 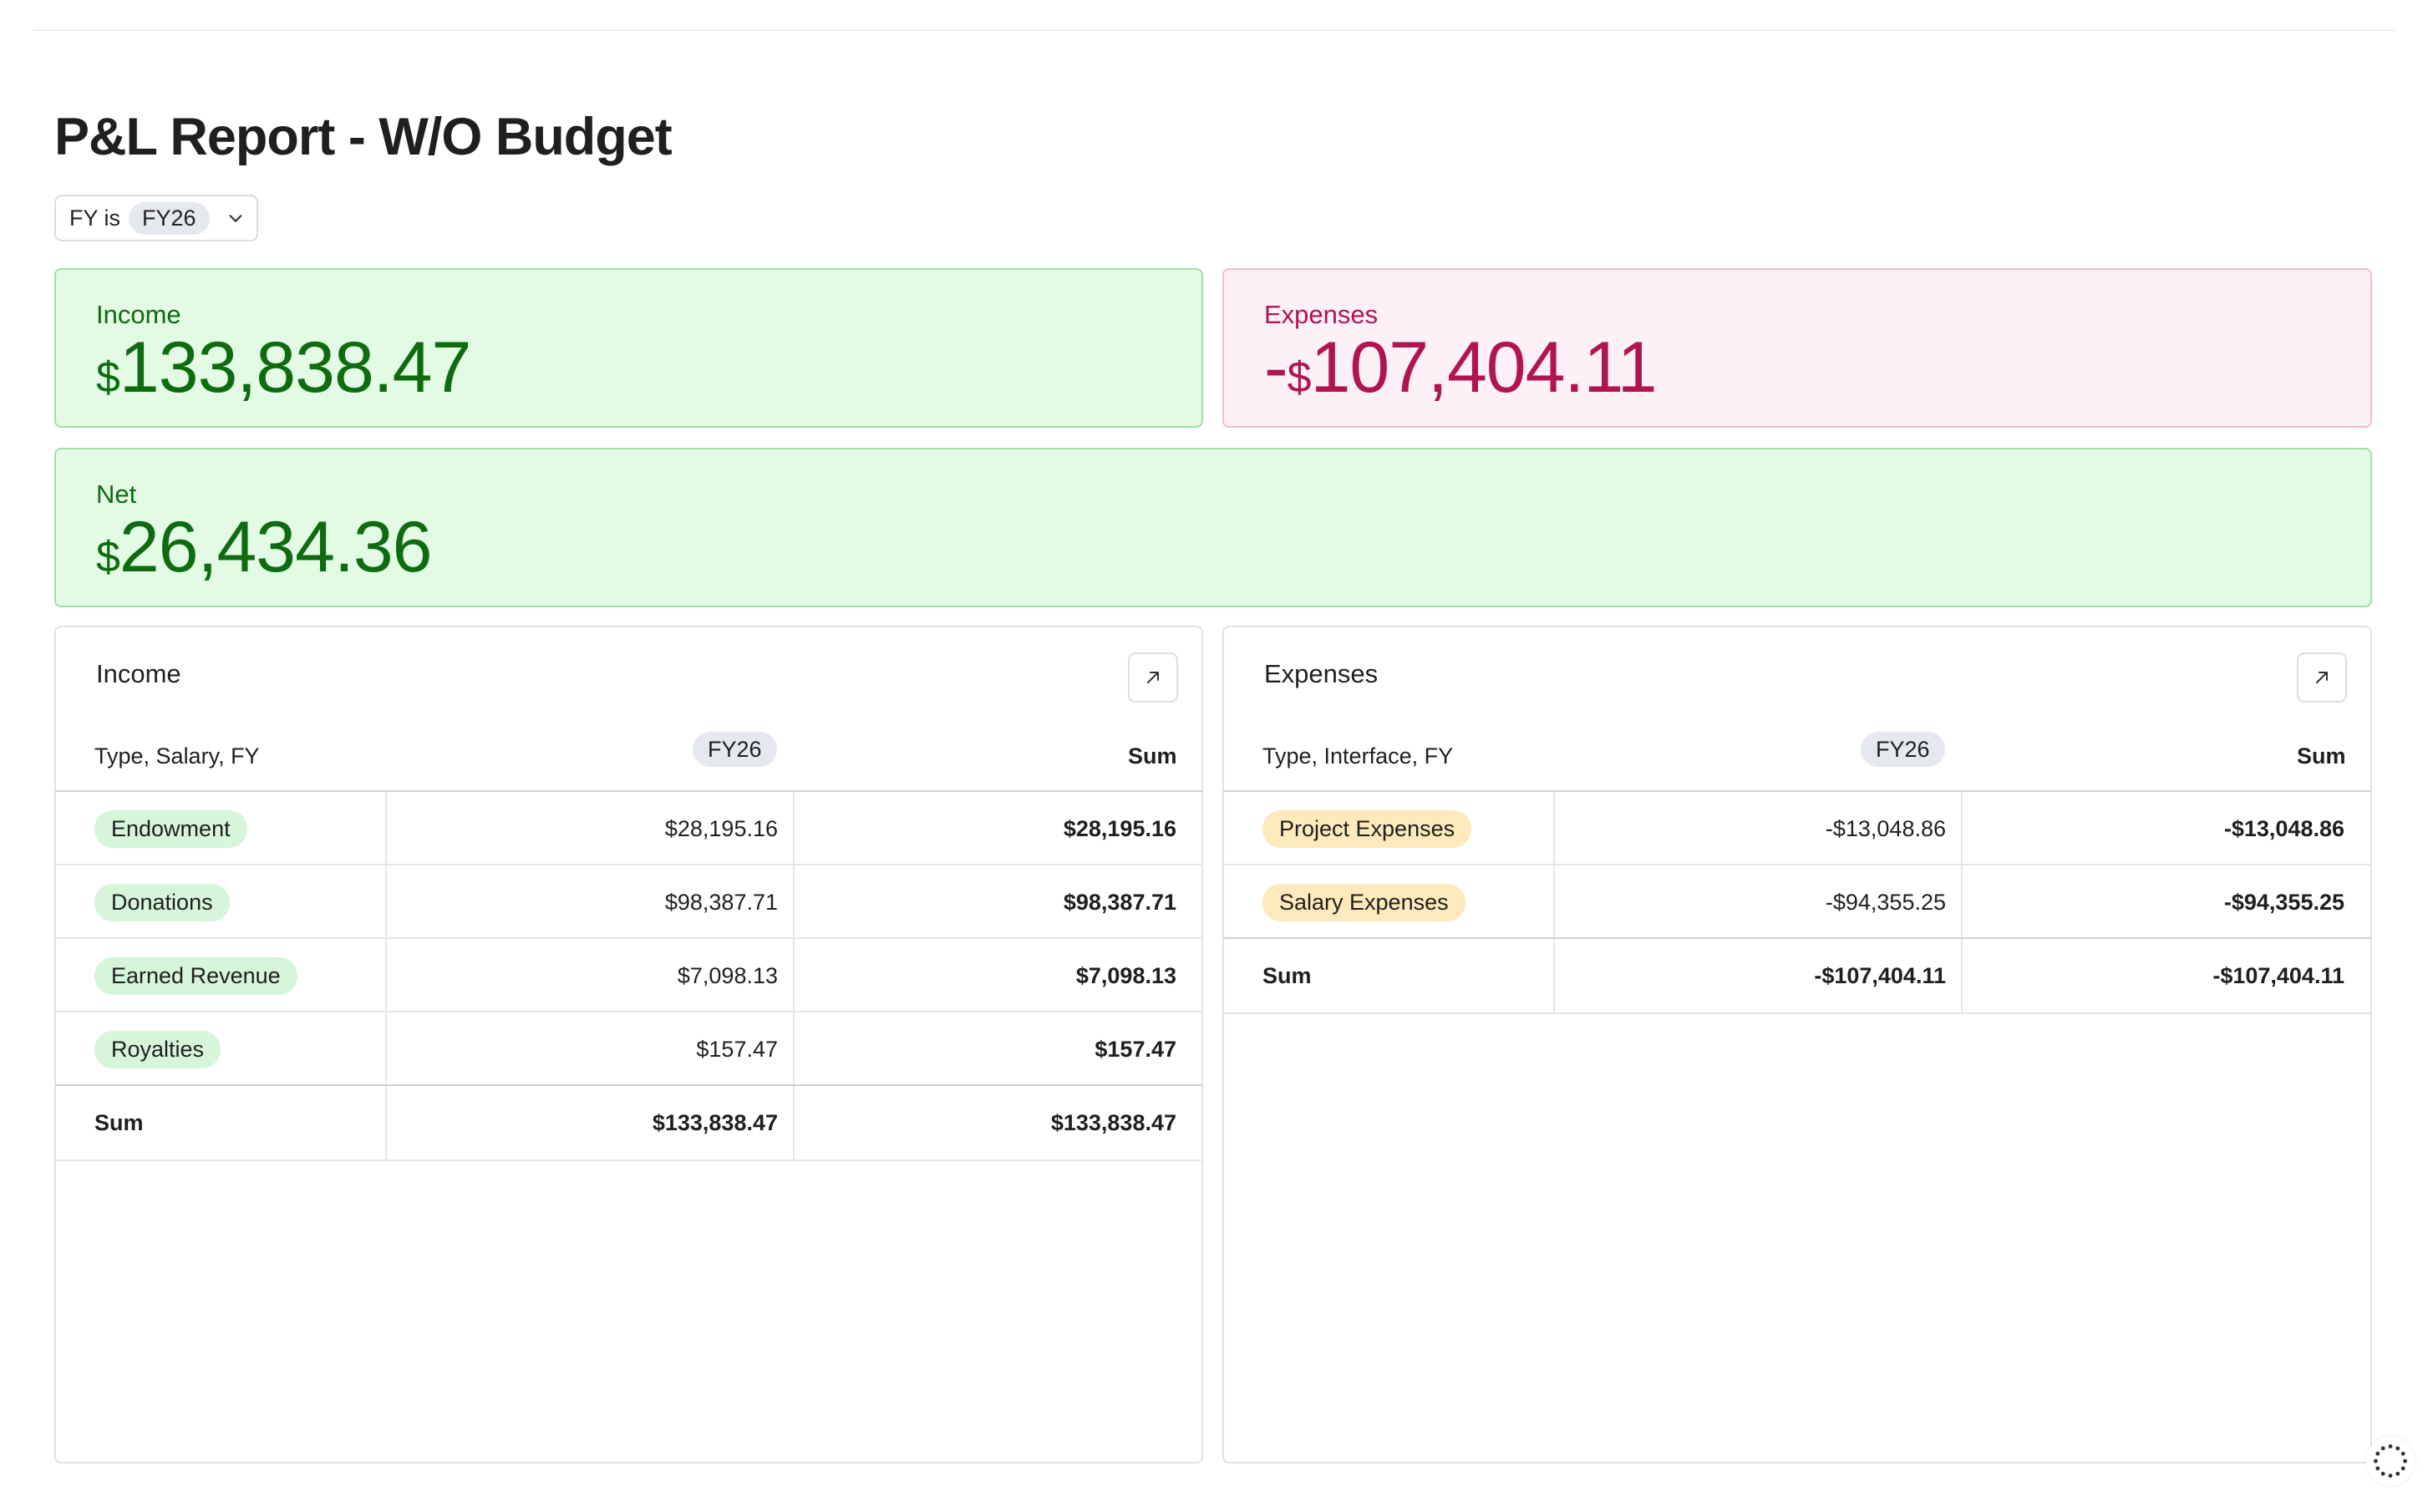 I want to click on filter-value-chip: FY26, so click(x=170, y=218).